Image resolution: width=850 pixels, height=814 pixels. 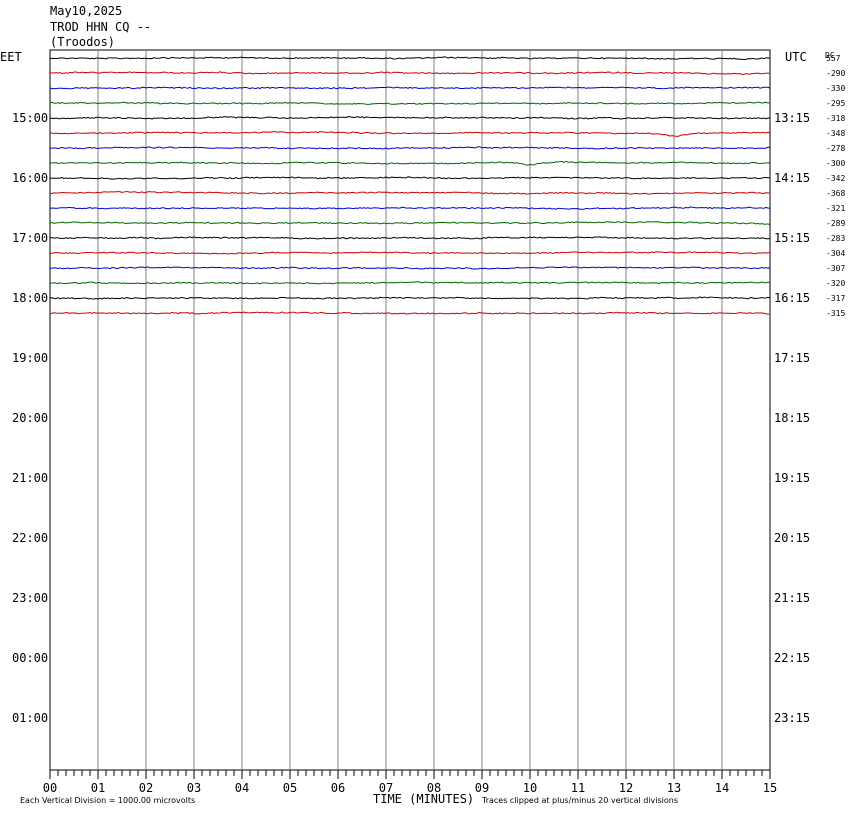 What do you see at coordinates (792, 358) in the screenshot?
I see `right-hour-label: 17:15` at bounding box center [792, 358].